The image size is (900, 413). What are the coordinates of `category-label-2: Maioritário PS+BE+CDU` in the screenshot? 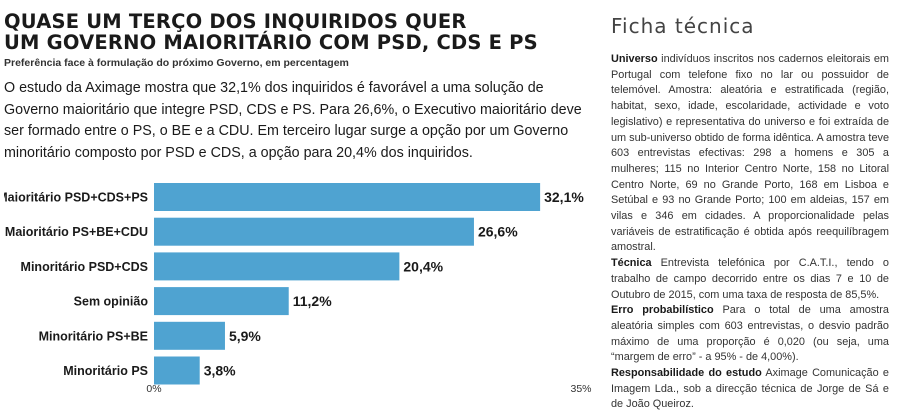 It's located at (76, 232).